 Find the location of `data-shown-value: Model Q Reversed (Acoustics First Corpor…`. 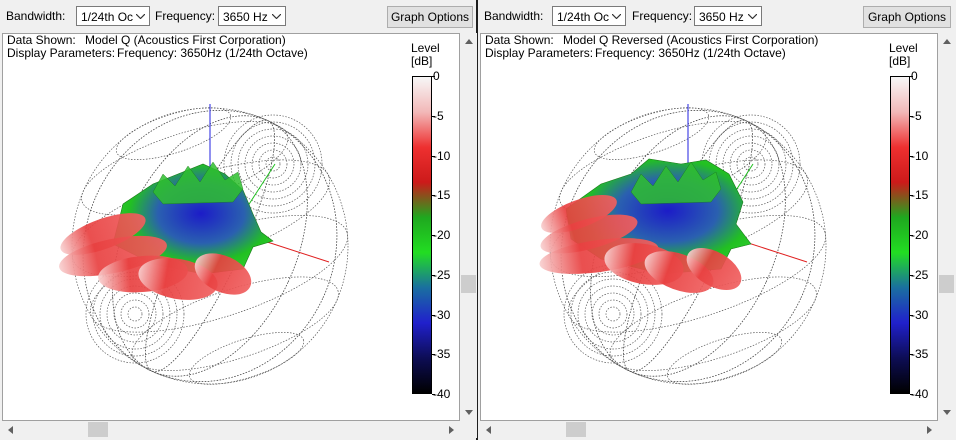

data-shown-value: Model Q Reversed (Acoustics First Corpor… is located at coordinates (691, 40).